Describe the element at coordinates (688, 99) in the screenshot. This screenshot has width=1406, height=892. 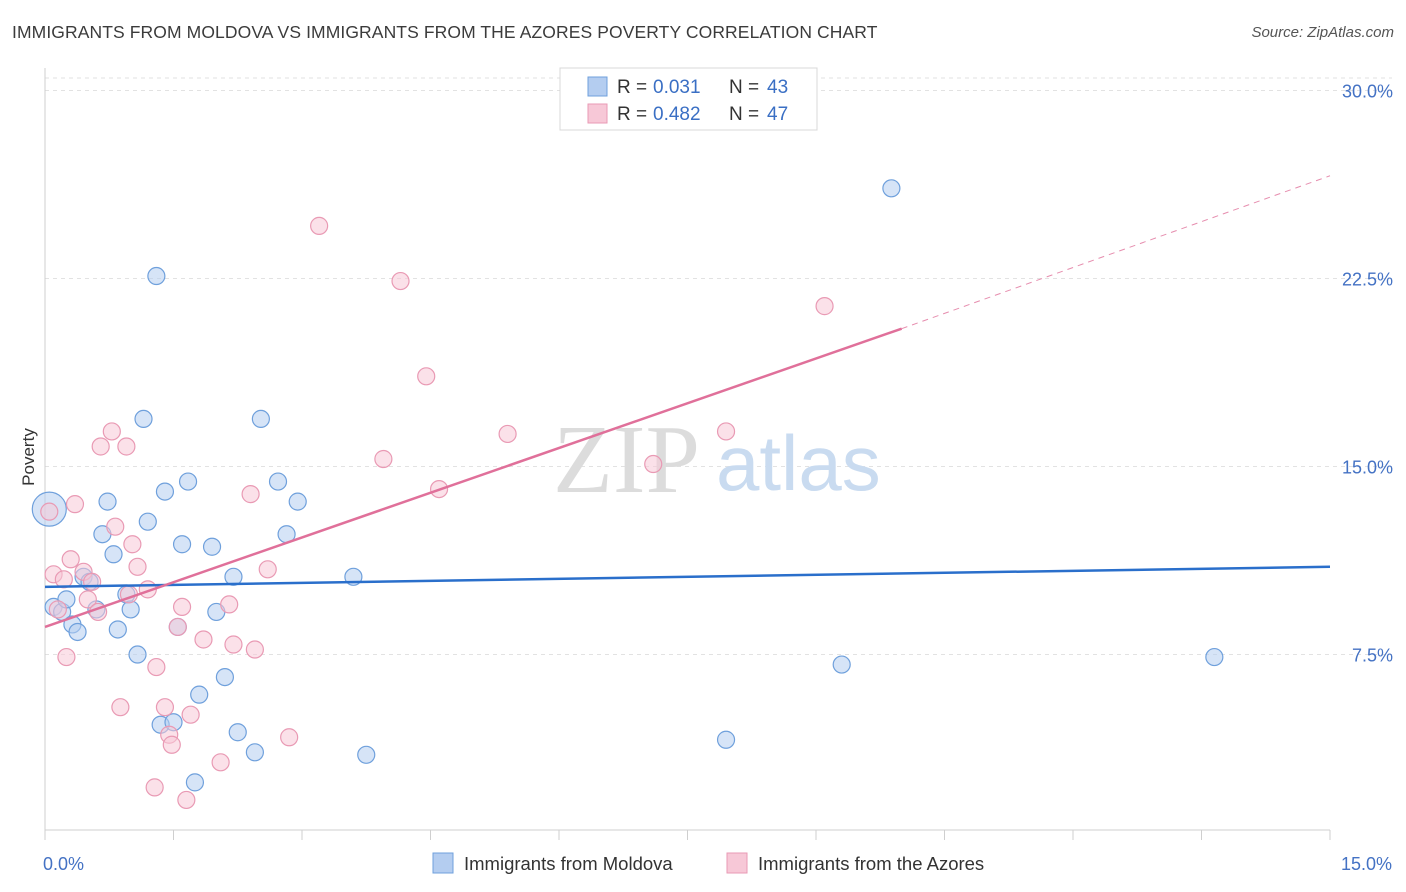
I see `legend: R = 0.031 N = 43 R = 0.482 N = 47` at that location.